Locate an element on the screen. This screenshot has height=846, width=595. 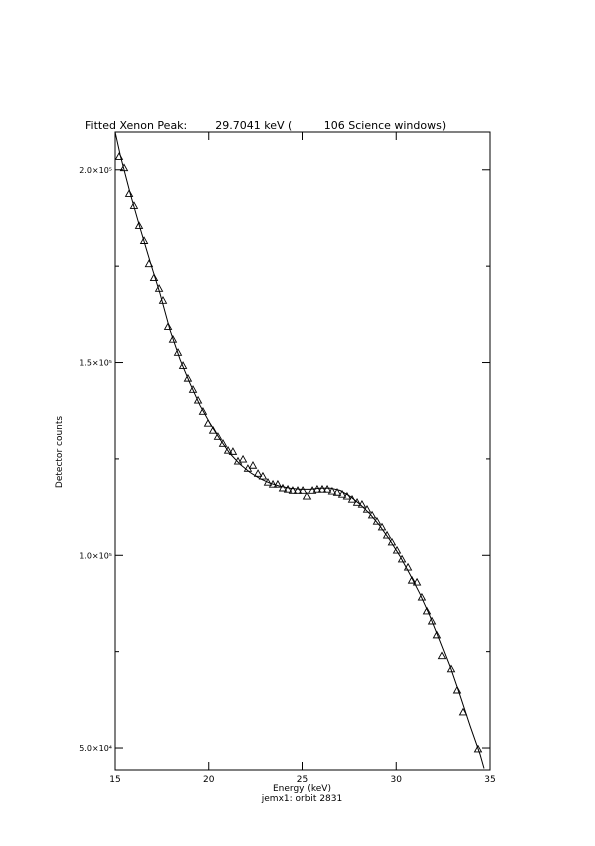
x-tick-label: 25 is located at coordinates (302, 780).